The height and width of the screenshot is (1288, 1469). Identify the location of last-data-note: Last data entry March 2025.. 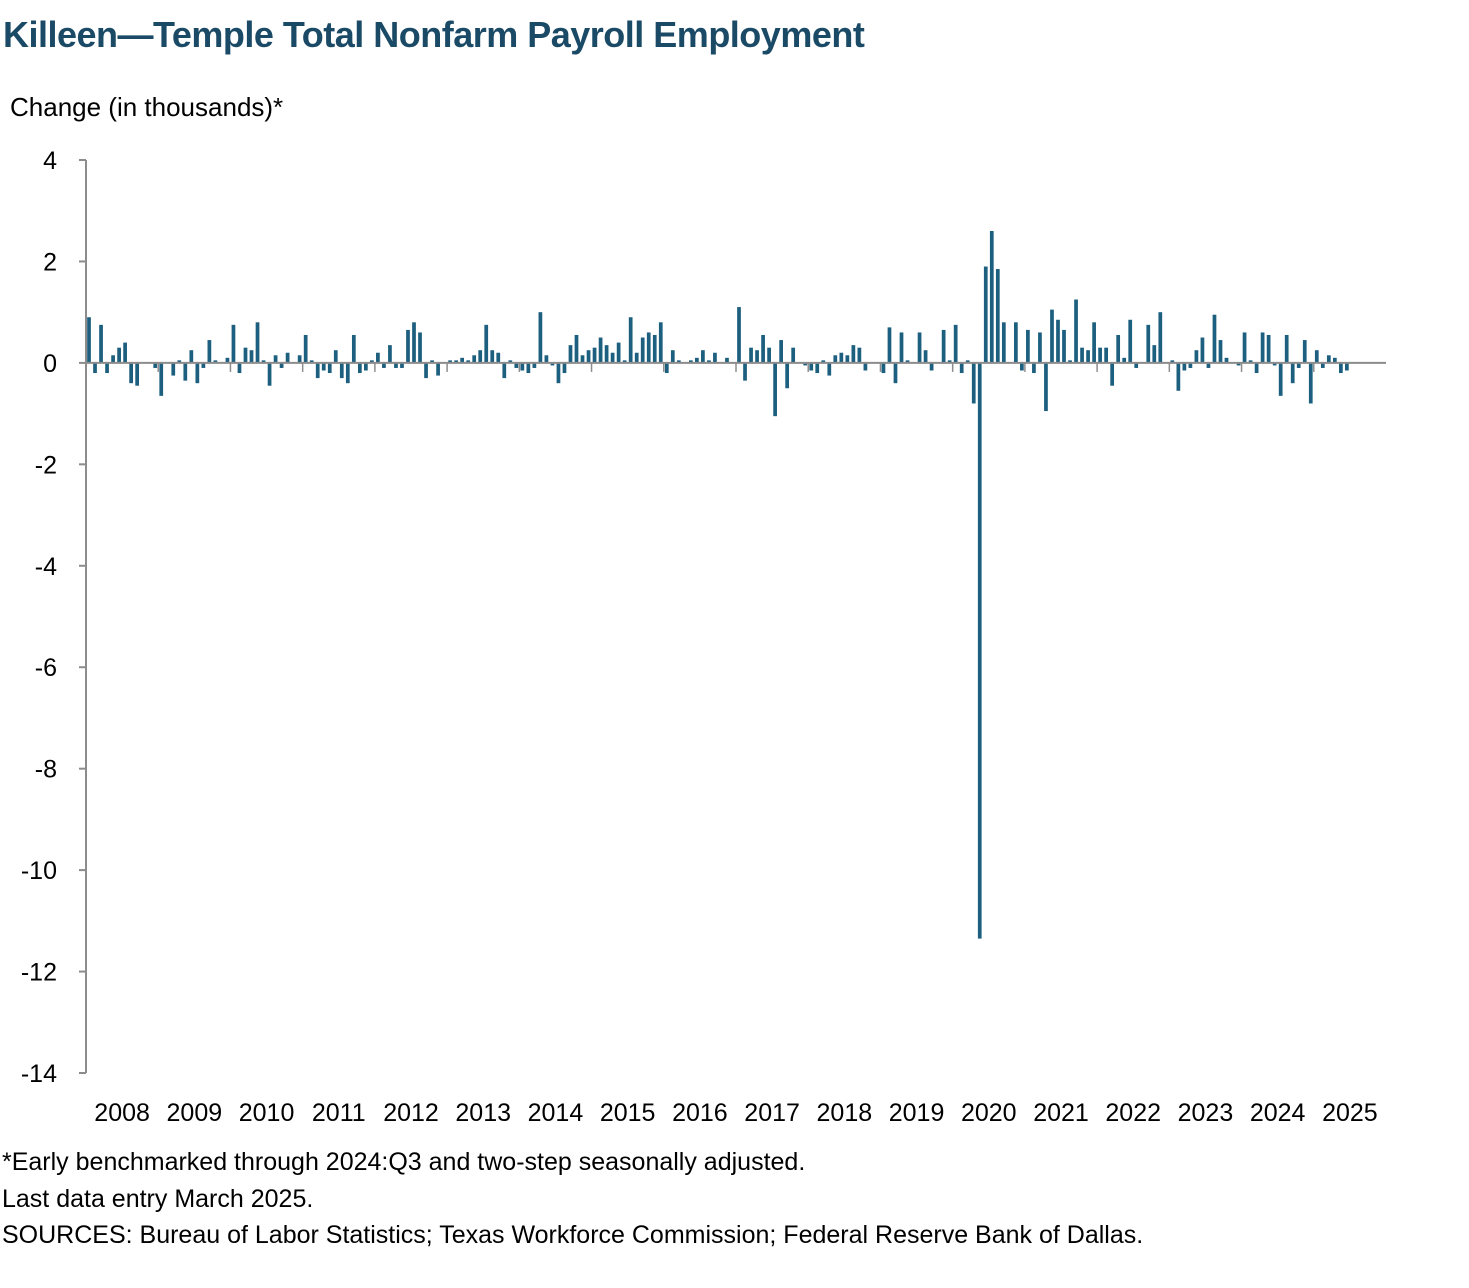
(158, 1199).